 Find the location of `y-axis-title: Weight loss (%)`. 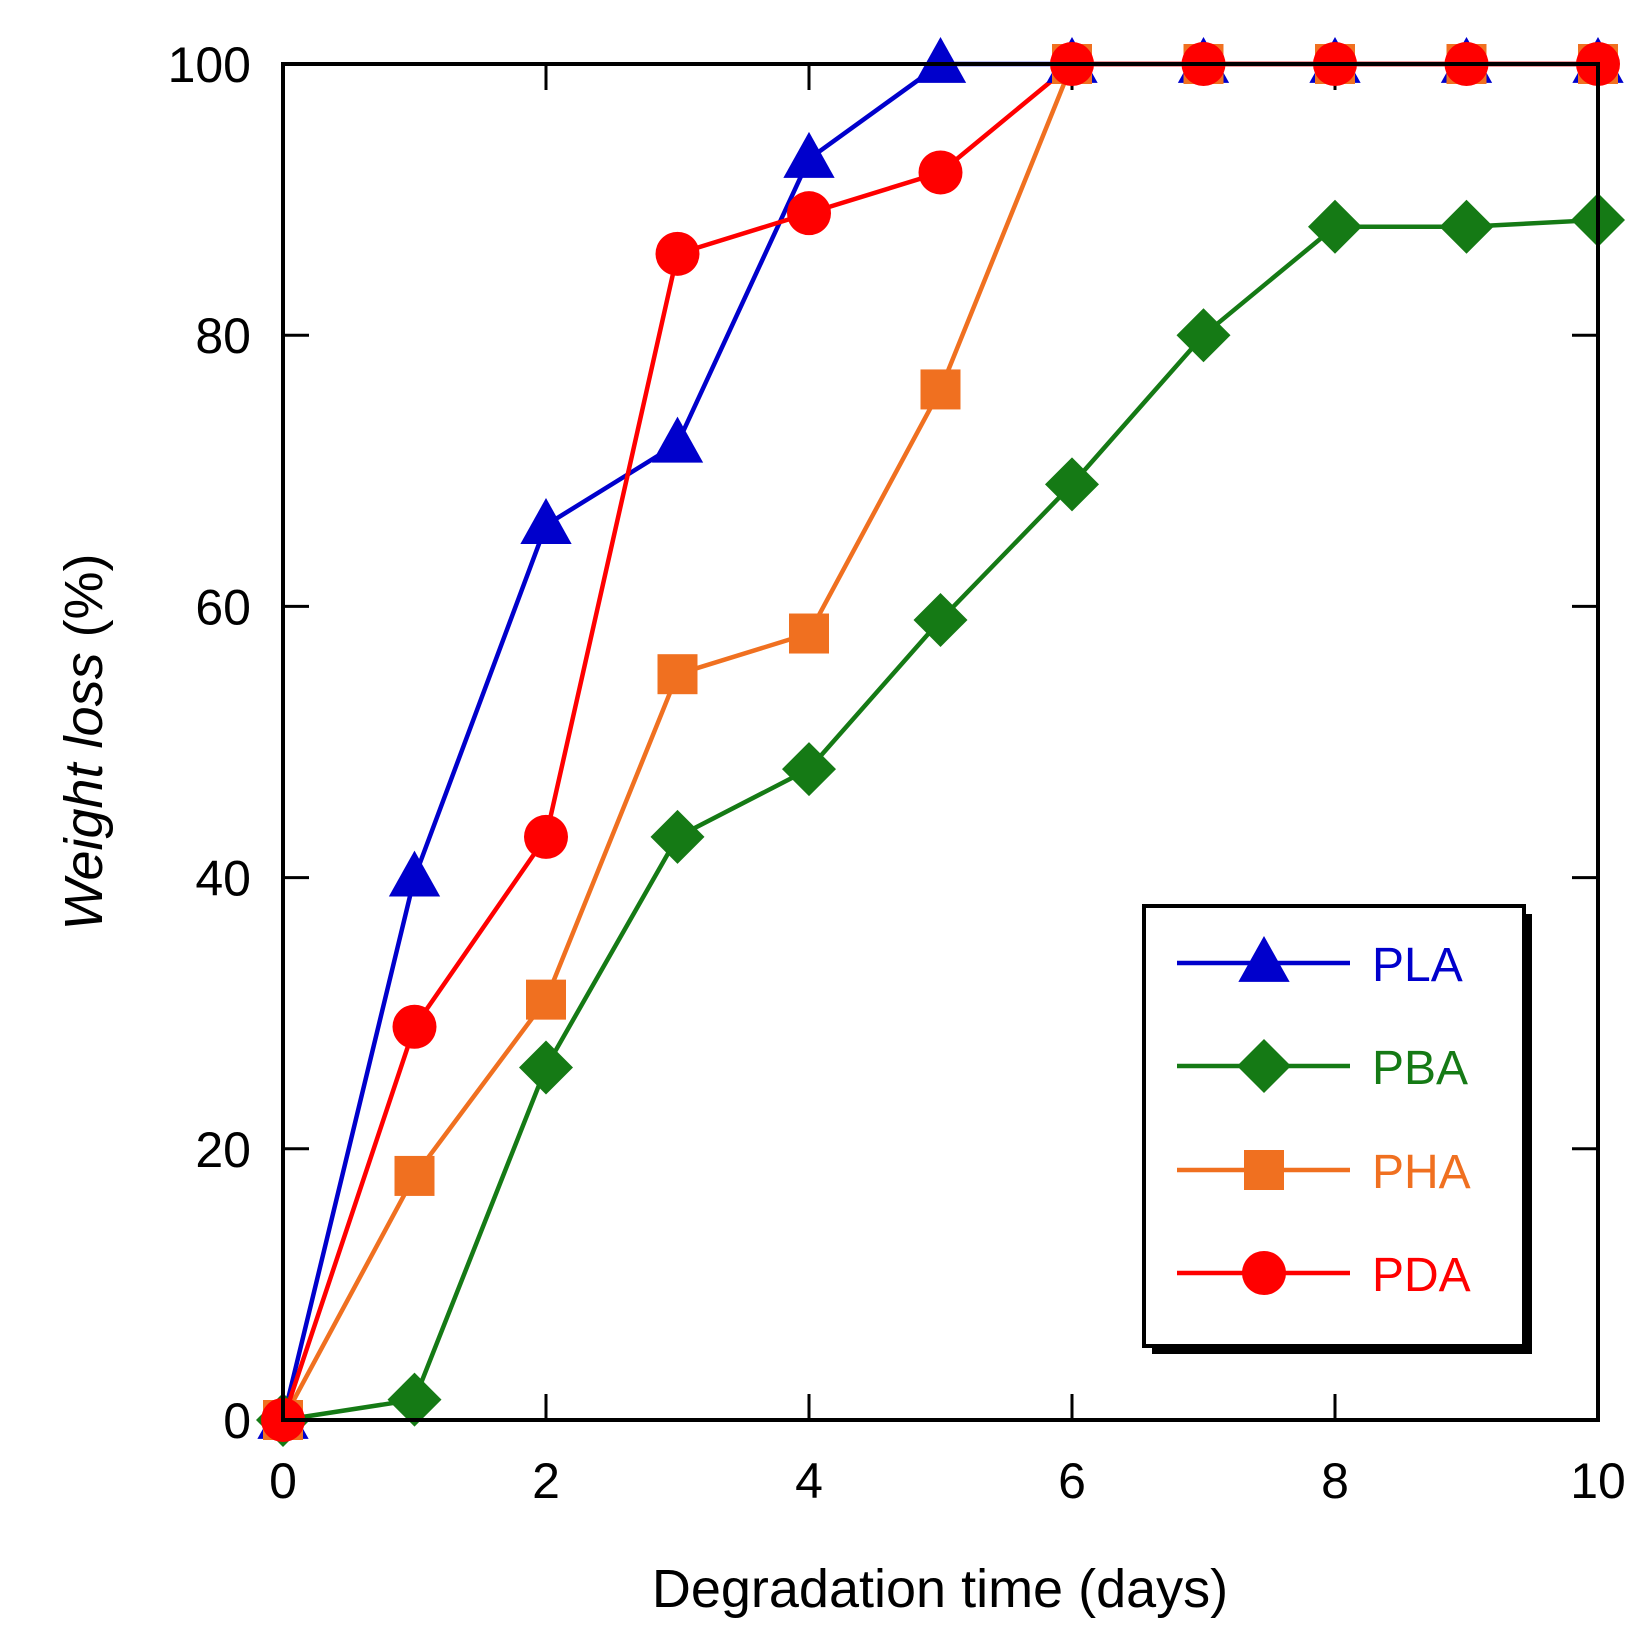

y-axis-title: Weight loss (%) is located at coordinates (84, 741).